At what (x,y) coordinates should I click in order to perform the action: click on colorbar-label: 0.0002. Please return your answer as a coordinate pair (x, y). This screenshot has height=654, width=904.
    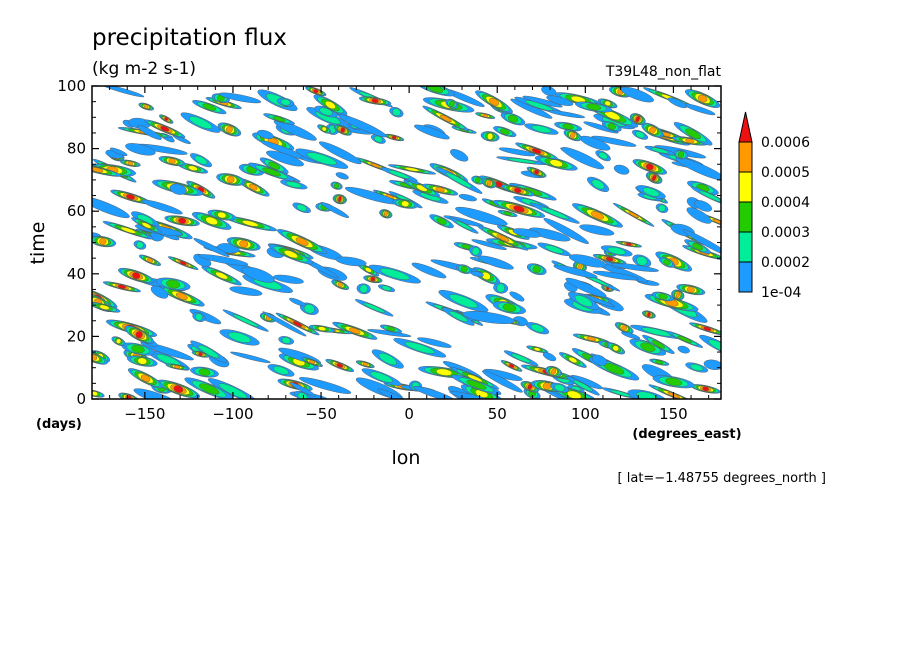
    Looking at the image, I should click on (785, 263).